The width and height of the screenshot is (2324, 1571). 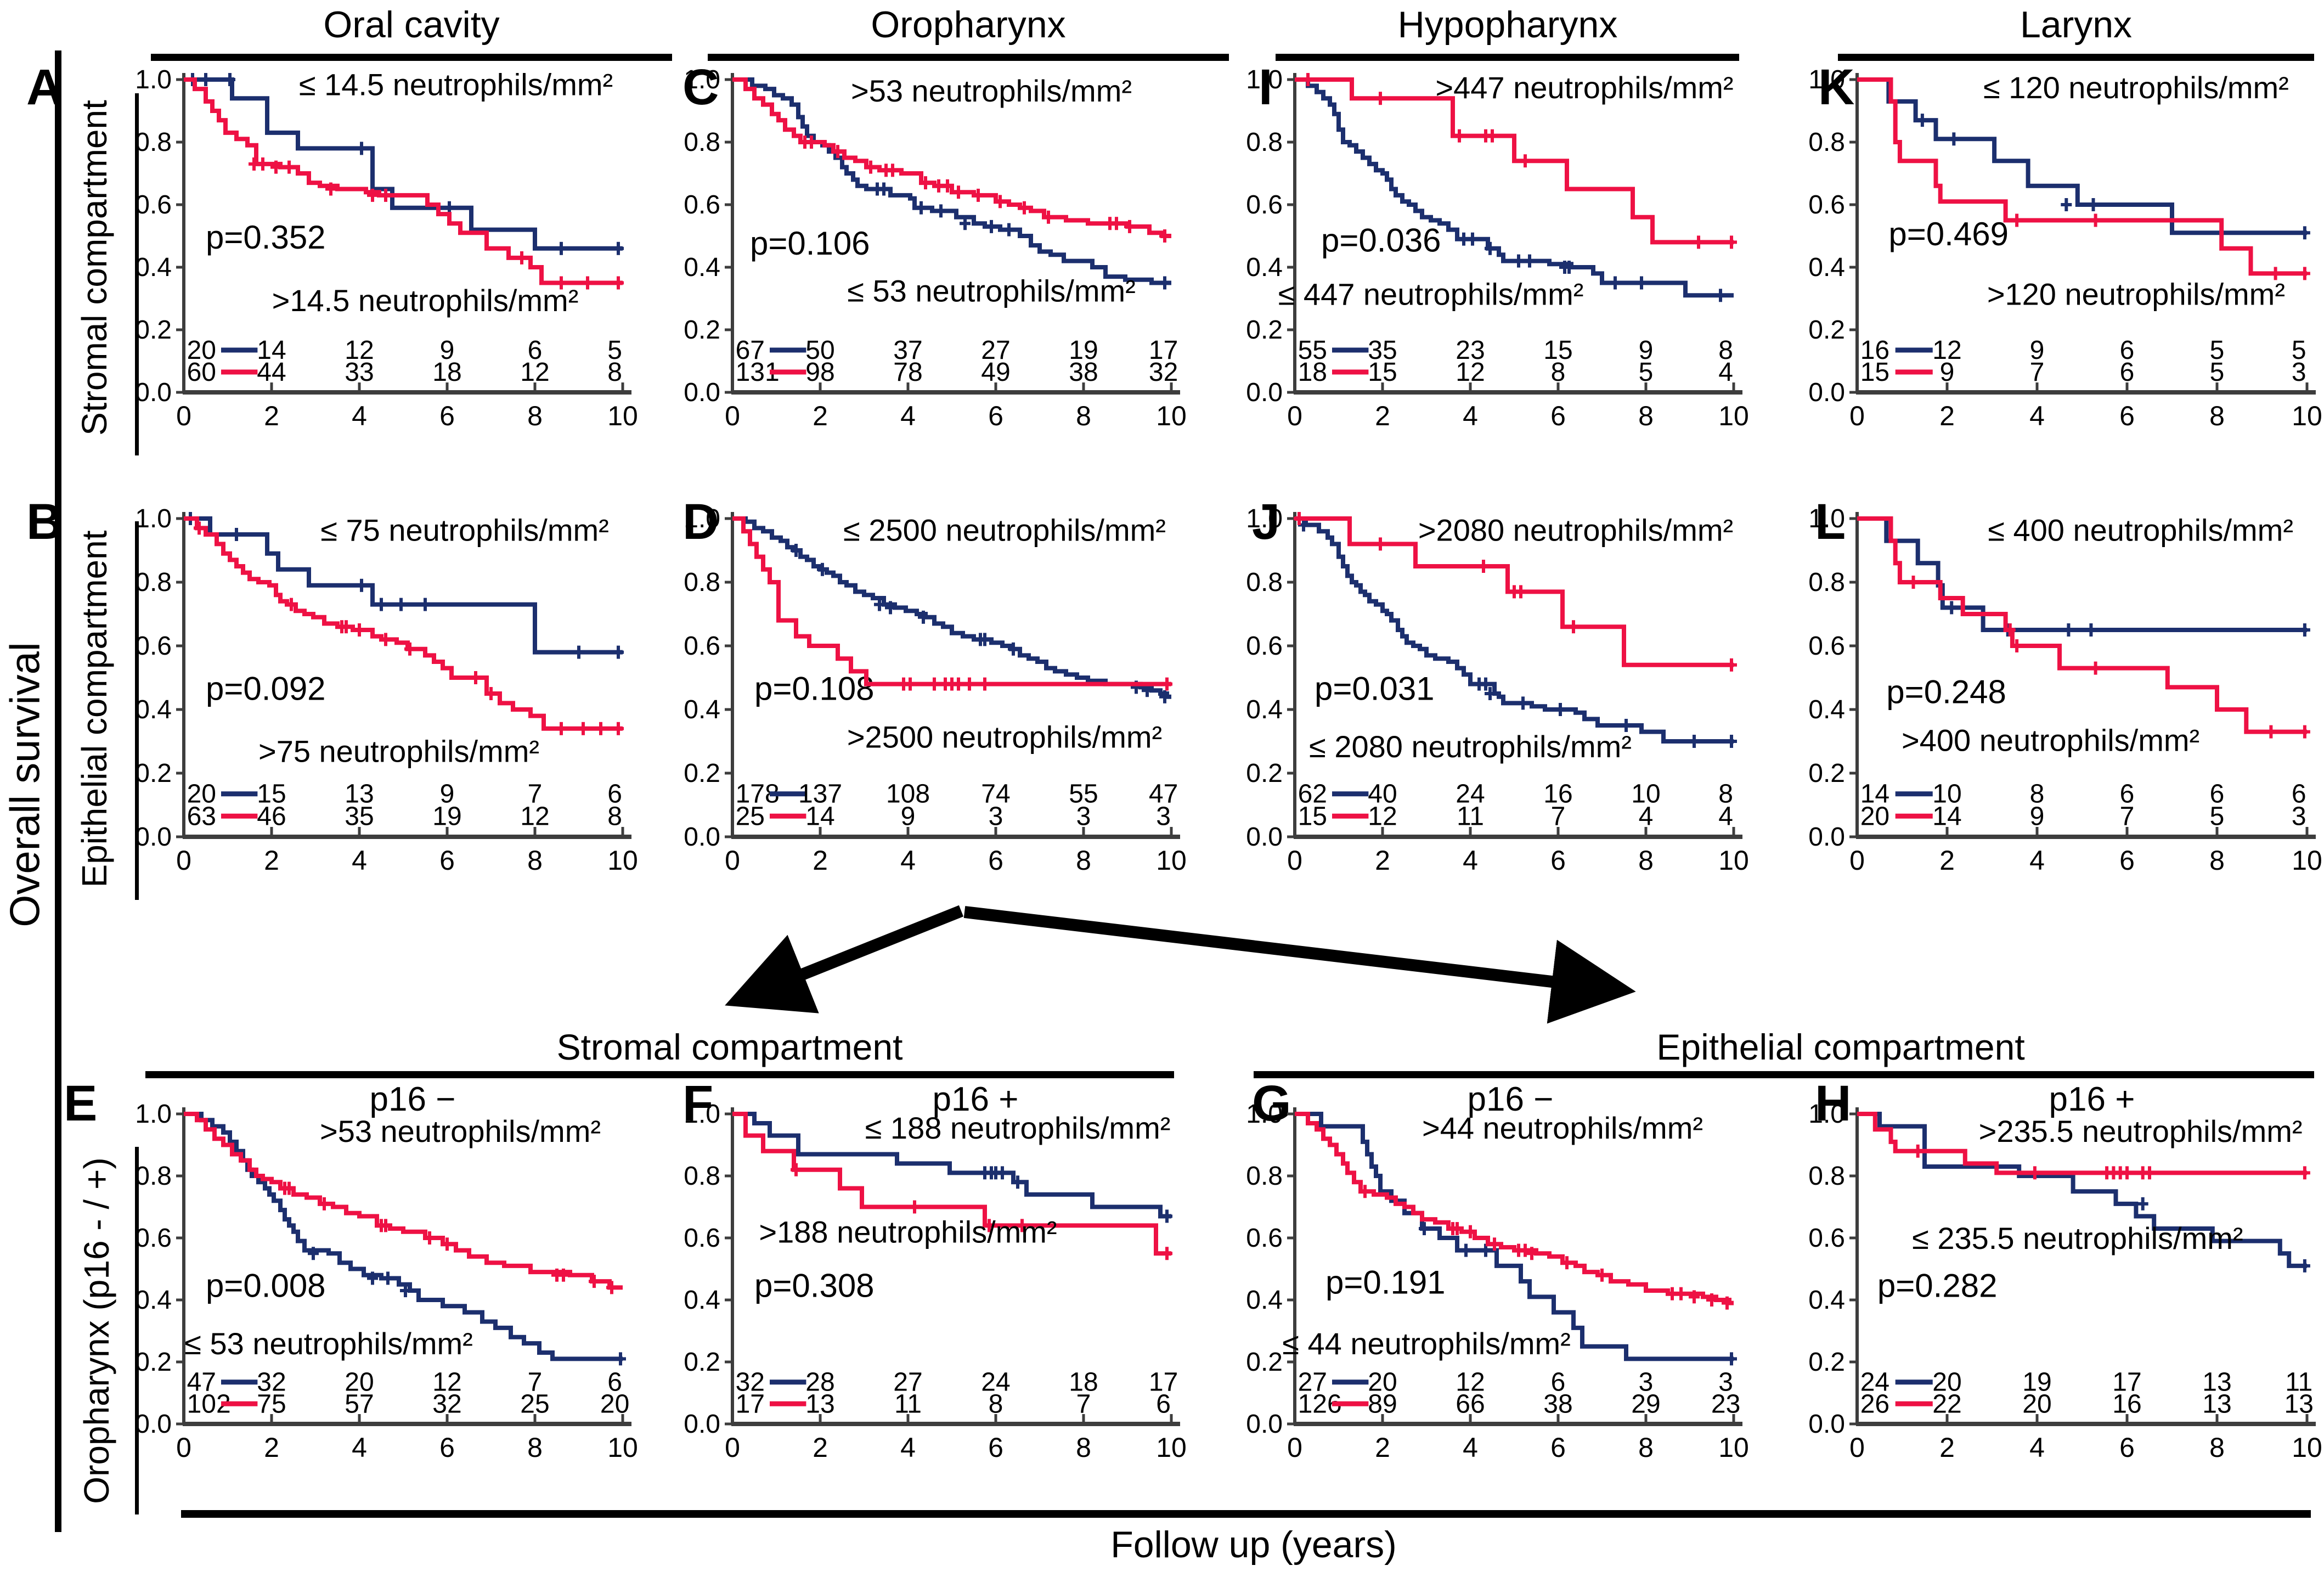 What do you see at coordinates (2037, 373) in the screenshot?
I see `at-risk-number: 7` at bounding box center [2037, 373].